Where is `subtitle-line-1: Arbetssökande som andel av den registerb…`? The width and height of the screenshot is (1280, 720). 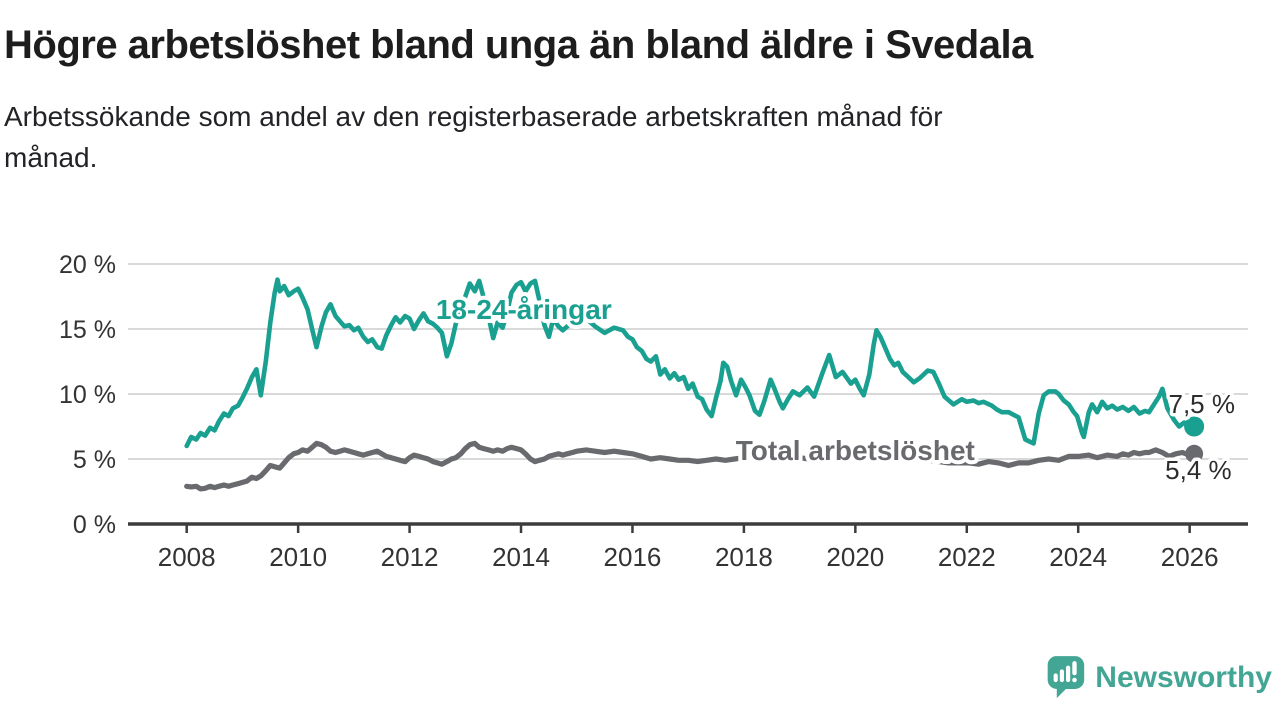 subtitle-line-1: Arbetssökande som andel av den registerb… is located at coordinates (473, 116).